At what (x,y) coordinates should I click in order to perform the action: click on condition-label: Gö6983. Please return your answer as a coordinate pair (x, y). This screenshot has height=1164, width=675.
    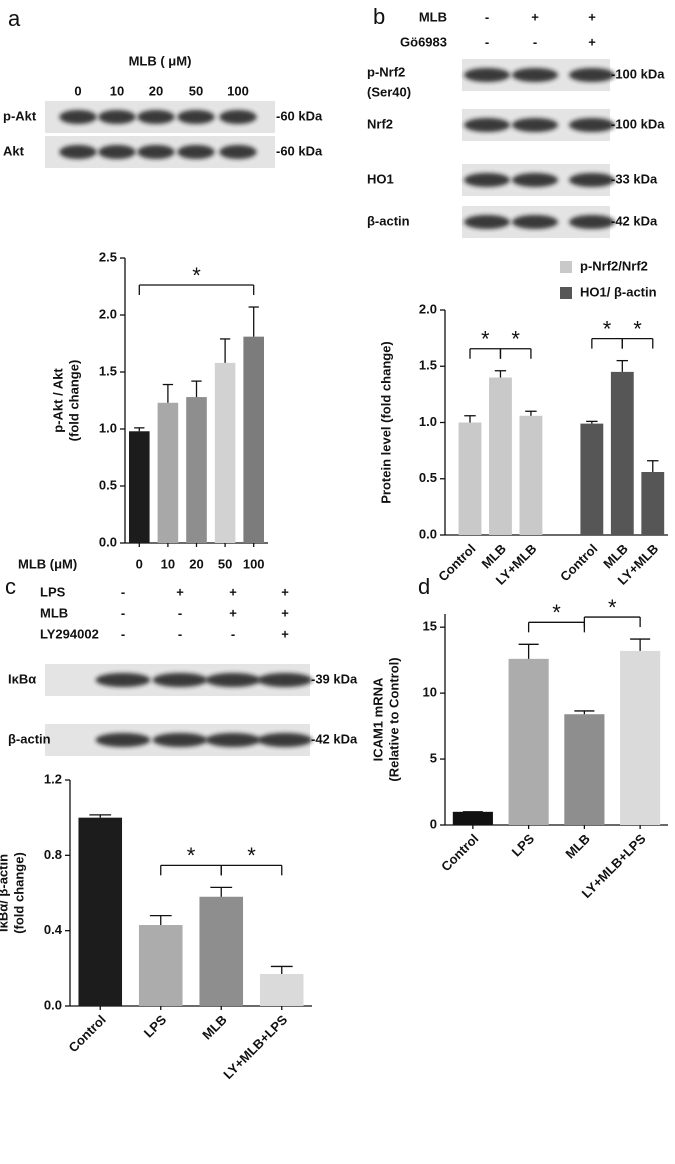
    Looking at the image, I should click on (423, 41).